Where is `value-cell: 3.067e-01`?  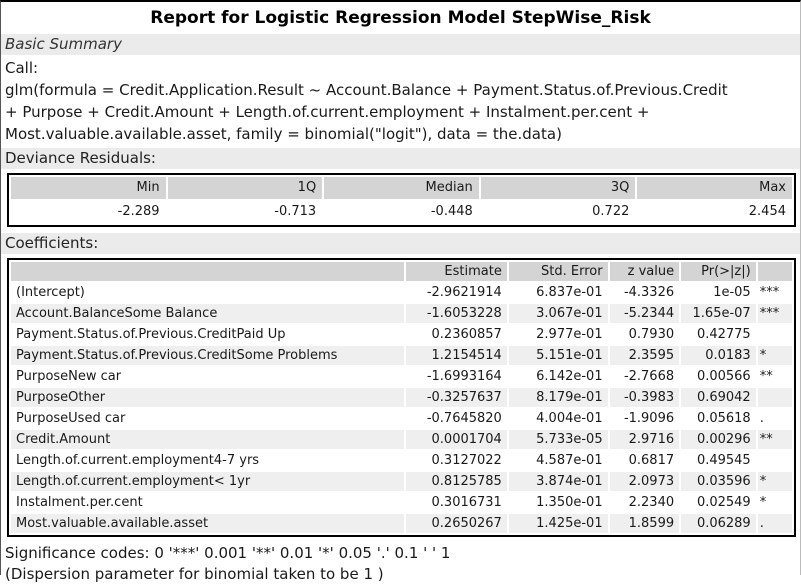
value-cell: 3.067e-01 is located at coordinates (558, 313).